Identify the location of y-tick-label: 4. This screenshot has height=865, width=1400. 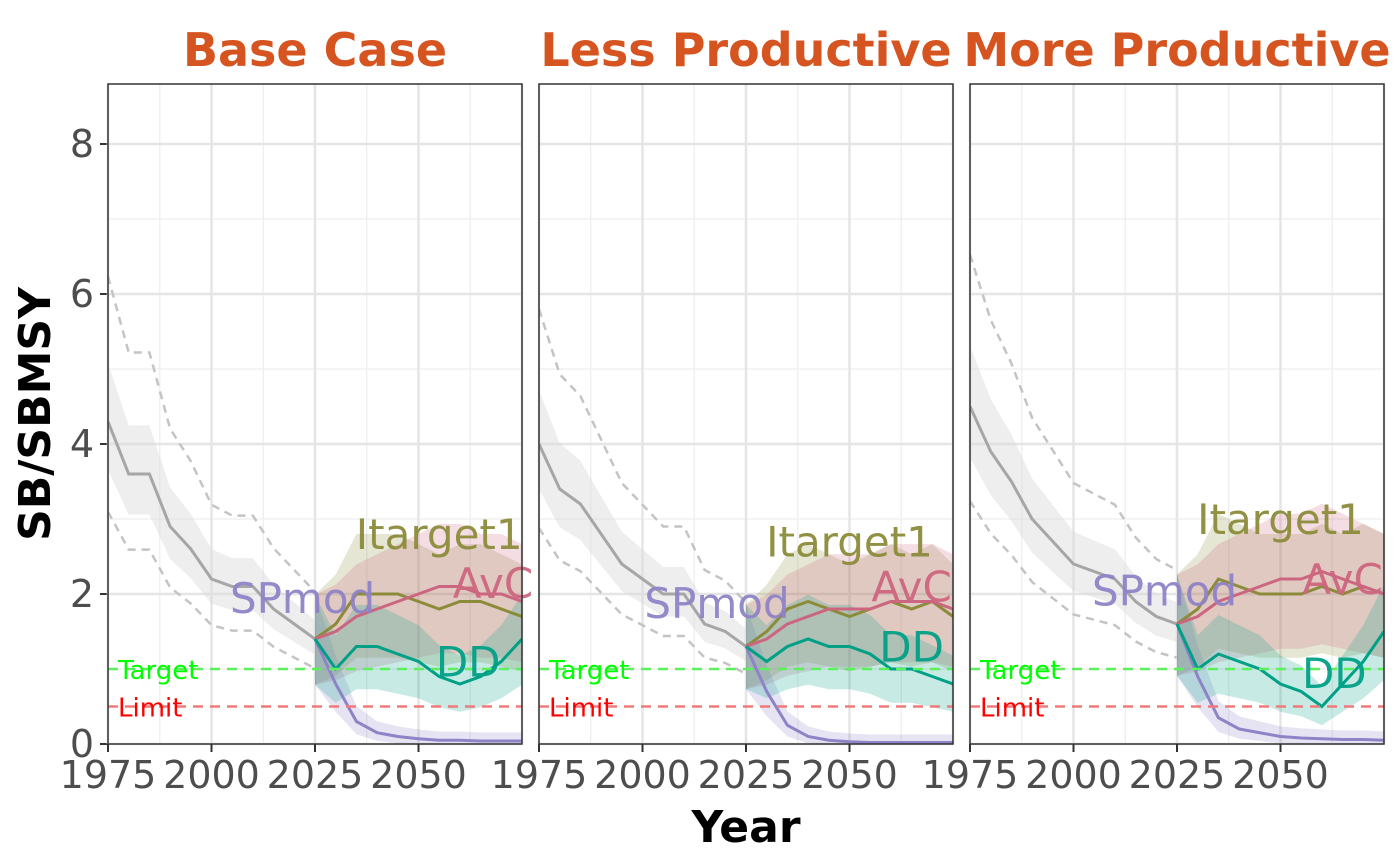
(82, 444).